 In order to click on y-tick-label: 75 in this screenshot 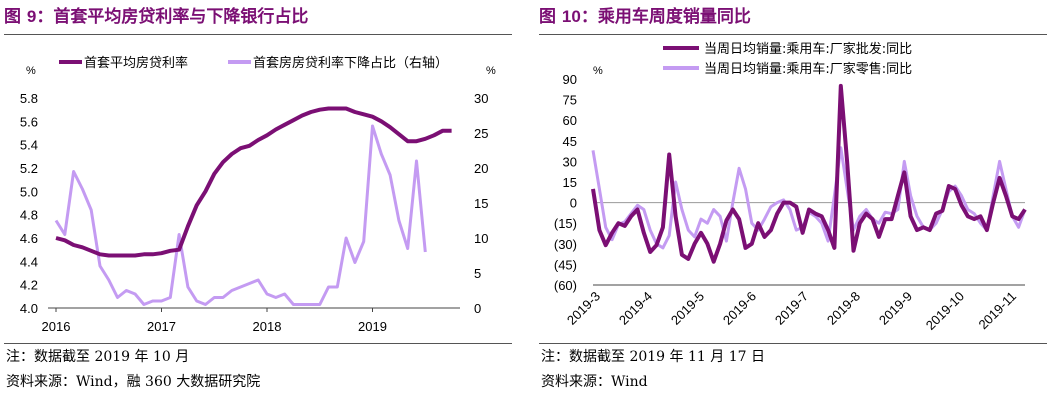, I will do `click(570, 100)`.